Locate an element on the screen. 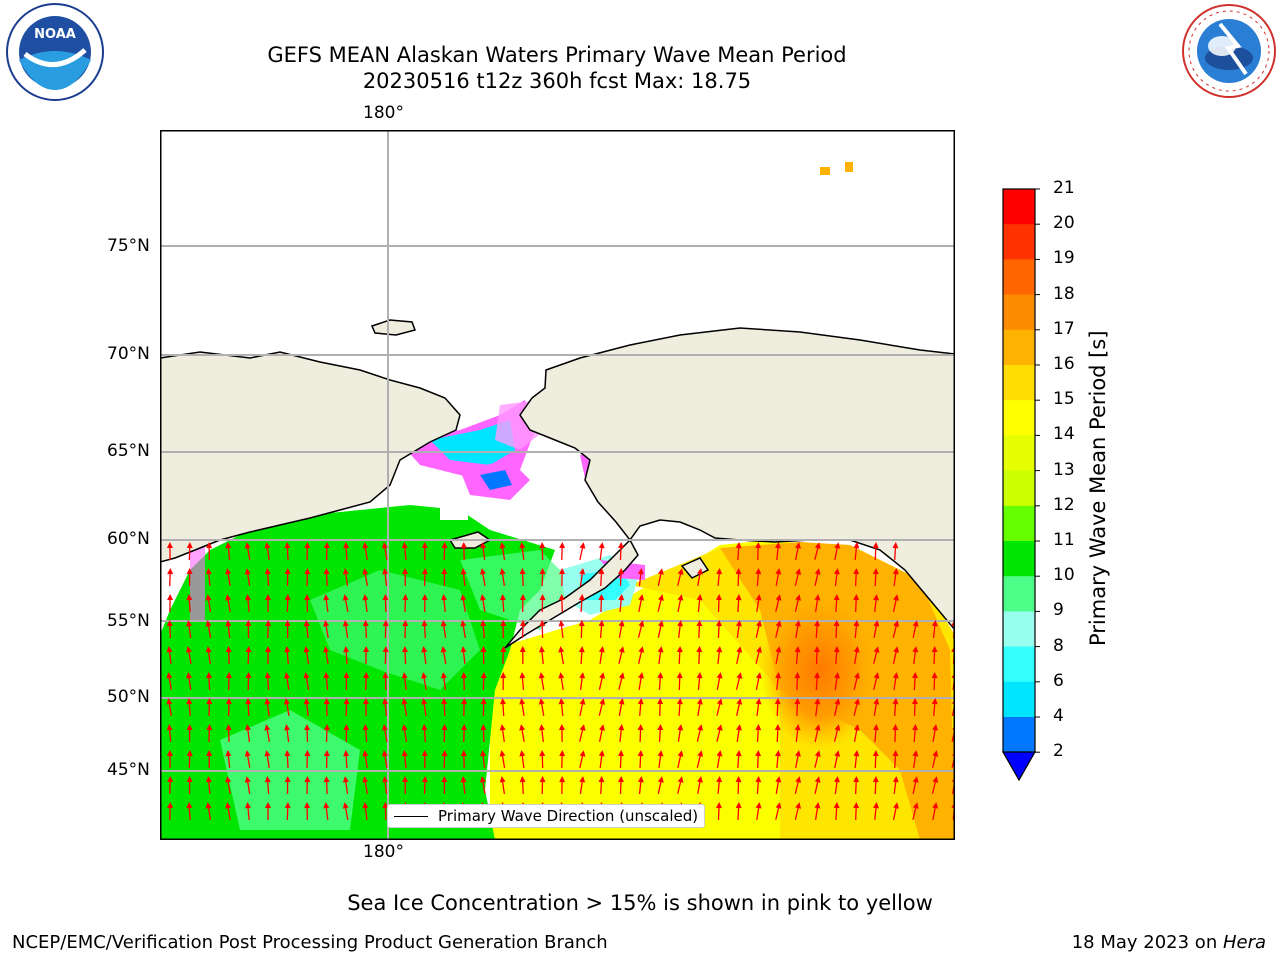  noaa-logo: NOAA is located at coordinates (55, 52).